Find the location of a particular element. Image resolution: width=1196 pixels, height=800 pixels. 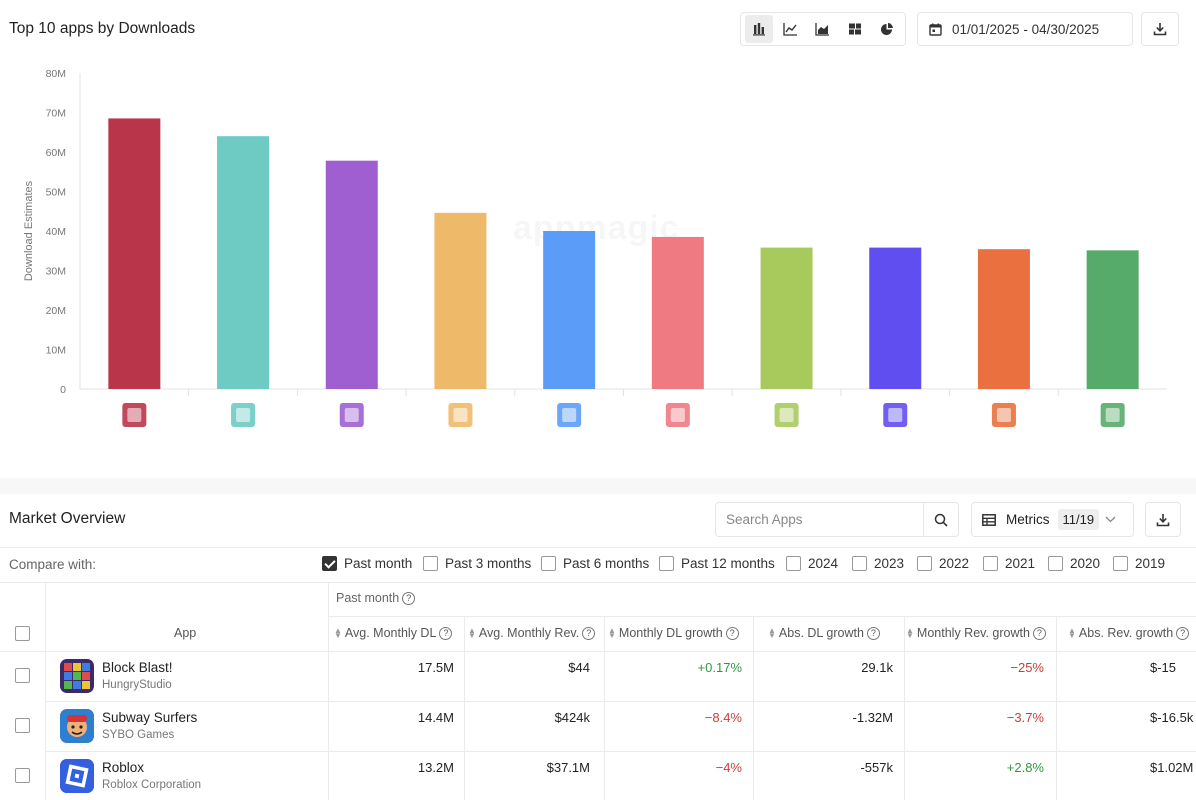

compare-option: 2020 is located at coordinates (1074, 563).